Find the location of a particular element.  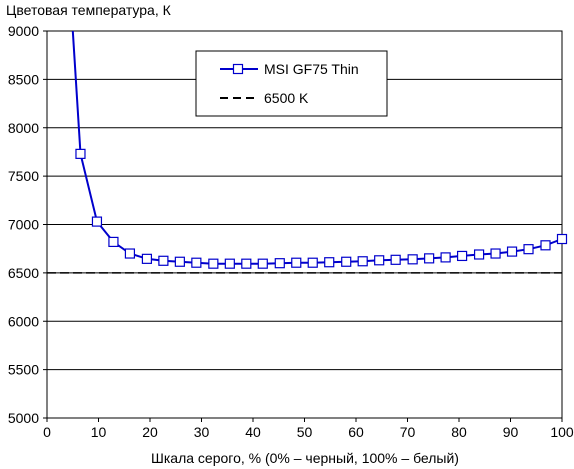

x-tick-label: 60 is located at coordinates (356, 432).